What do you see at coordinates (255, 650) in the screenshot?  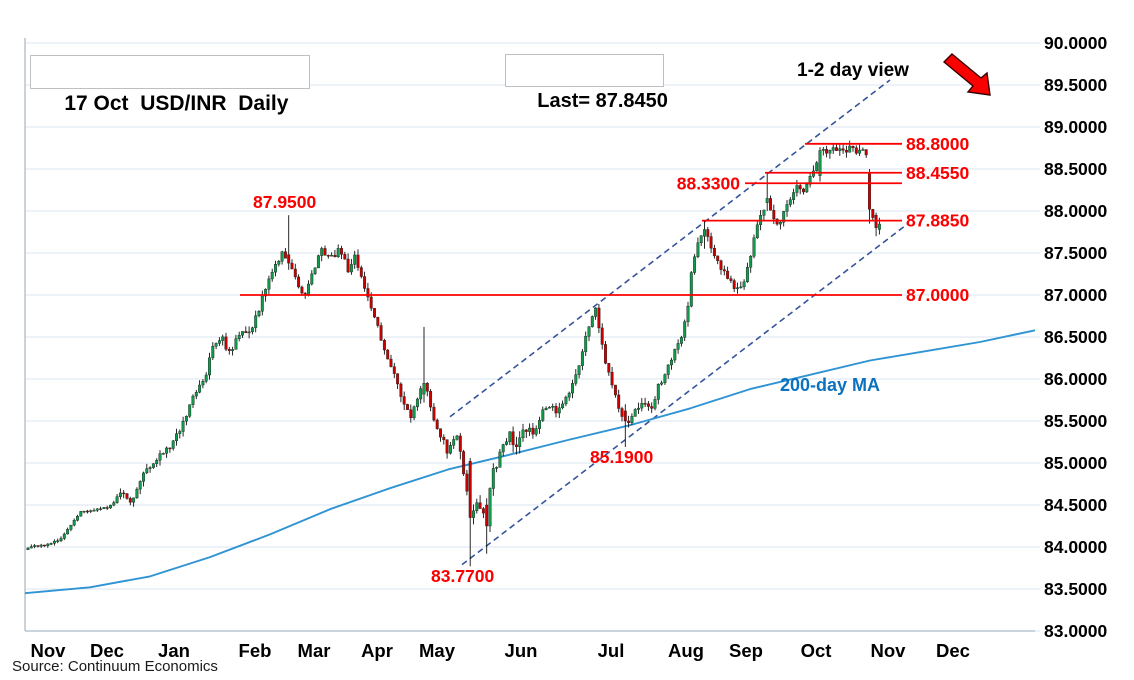 I see `svg-text: Feb` at bounding box center [255, 650].